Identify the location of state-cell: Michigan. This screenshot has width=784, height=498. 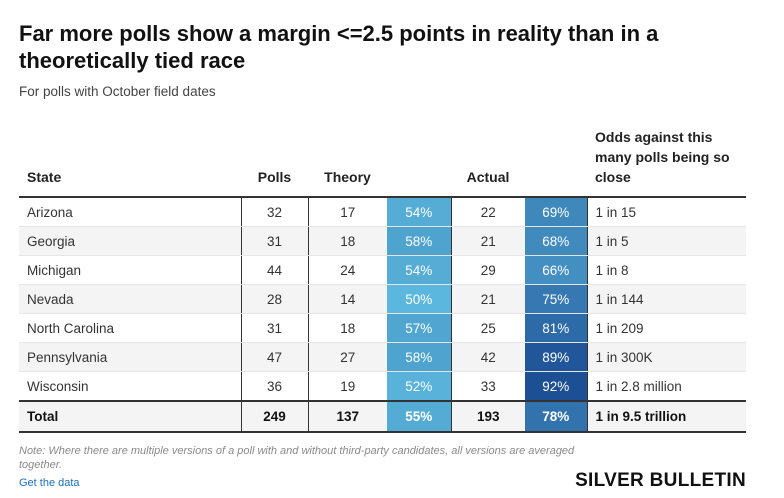
(130, 270).